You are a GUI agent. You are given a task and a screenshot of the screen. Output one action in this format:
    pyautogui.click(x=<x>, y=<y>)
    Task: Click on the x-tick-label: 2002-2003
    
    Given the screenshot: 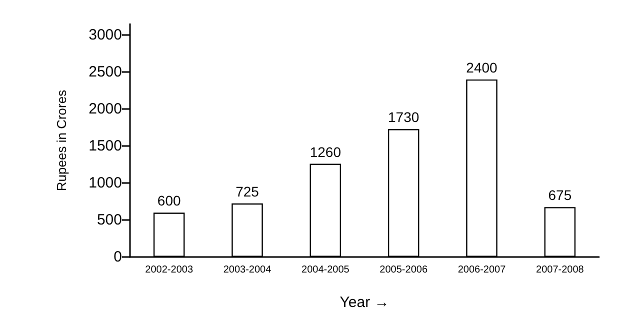 What is the action you would take?
    pyautogui.click(x=169, y=270)
    